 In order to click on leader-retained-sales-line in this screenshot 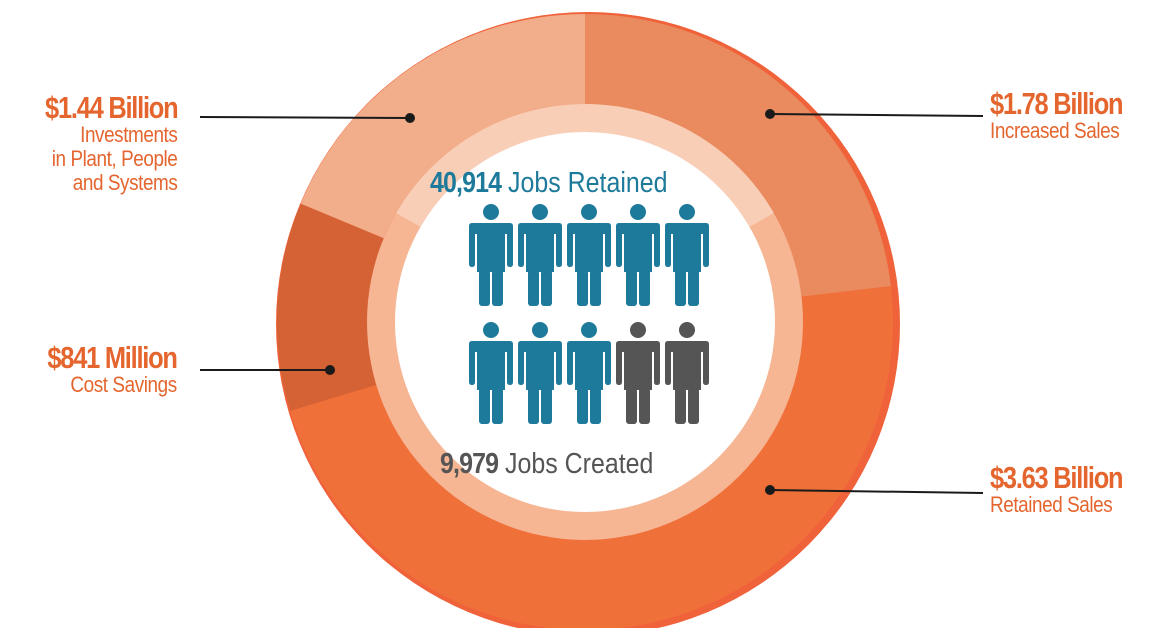, I will do `click(876, 491)`.